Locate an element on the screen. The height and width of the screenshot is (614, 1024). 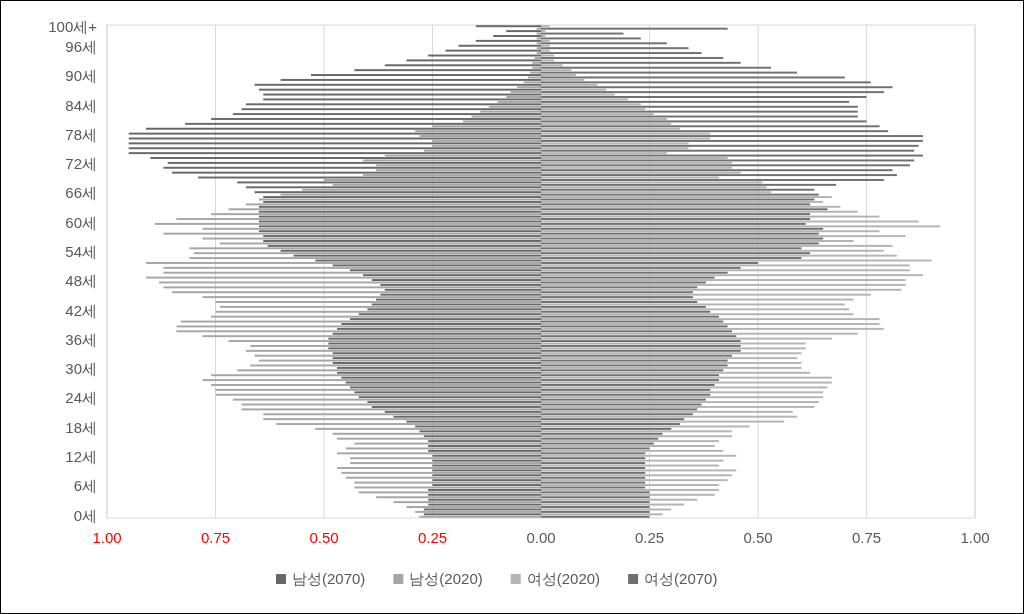
y-tick-label: 0세 is located at coordinates (85, 515).